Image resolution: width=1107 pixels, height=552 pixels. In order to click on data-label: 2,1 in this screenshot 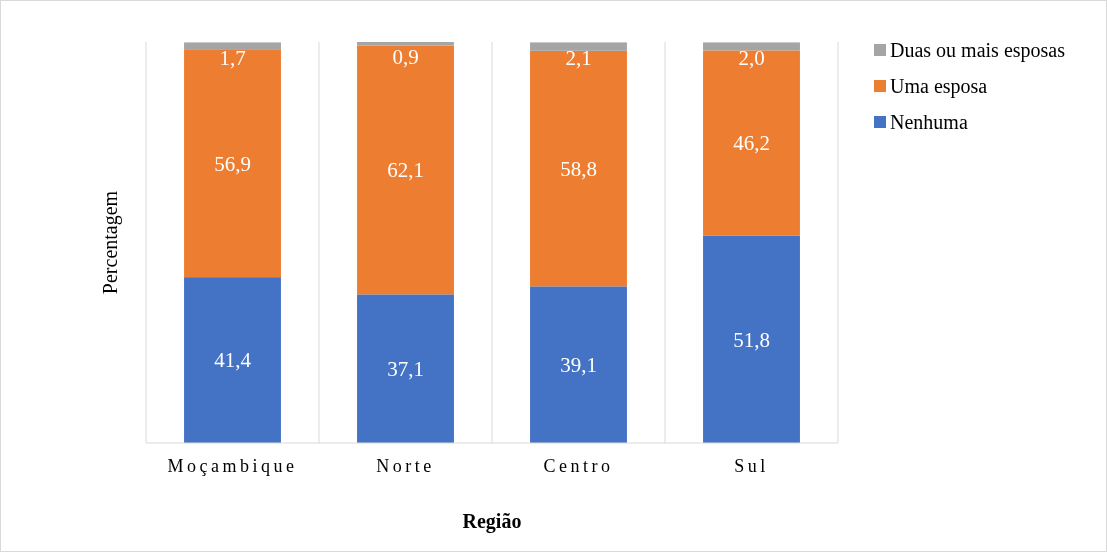, I will do `click(578, 57)`.